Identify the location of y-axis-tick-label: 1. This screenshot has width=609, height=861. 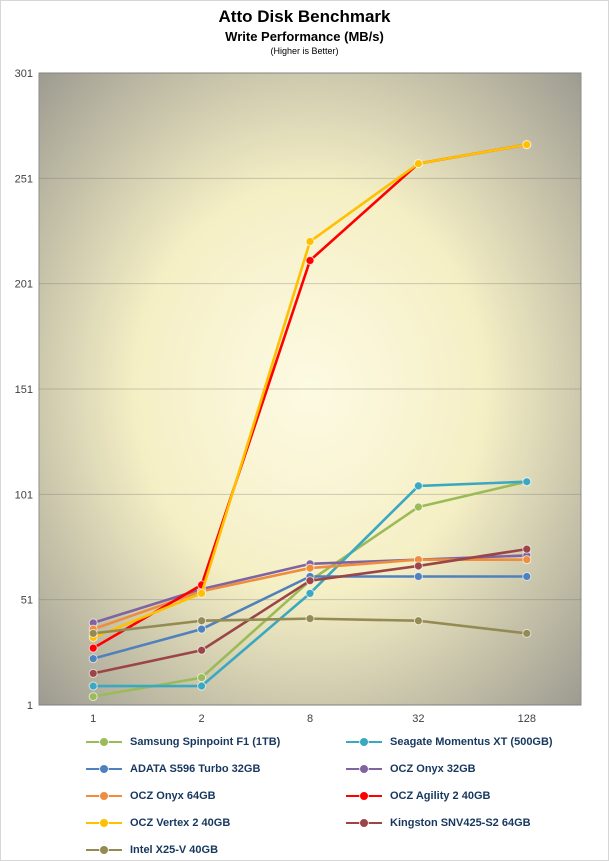
(30, 706).